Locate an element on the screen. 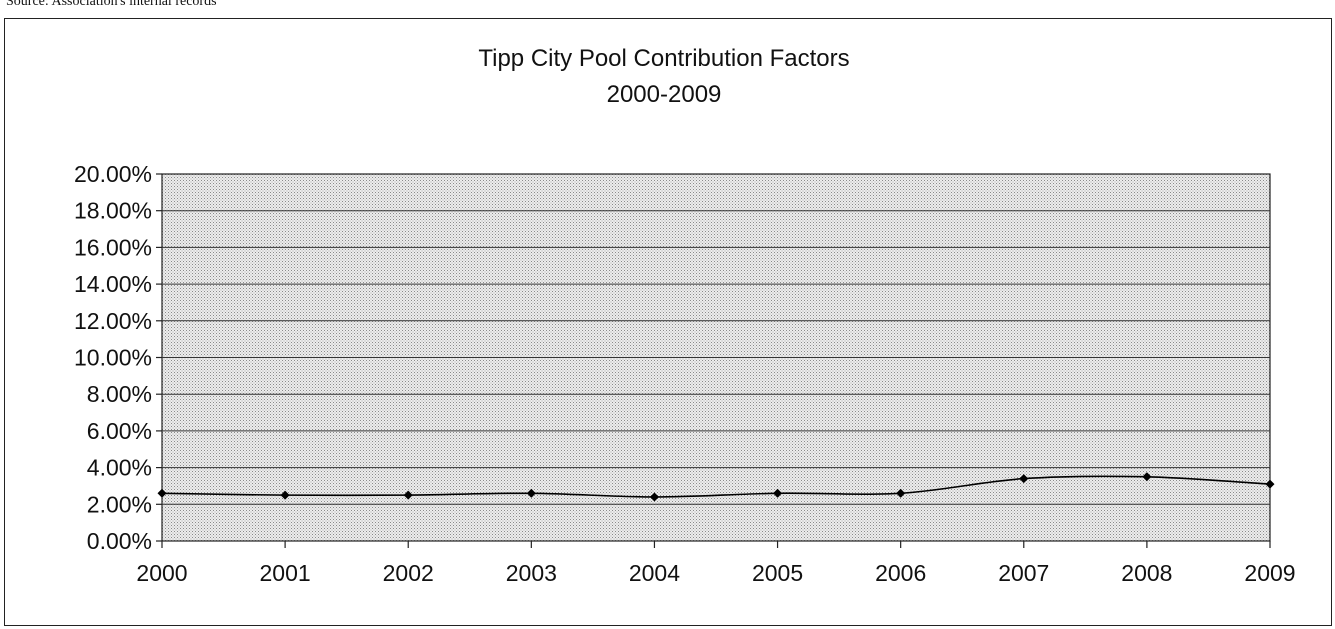  x-tick-label: 2004 is located at coordinates (654, 573).